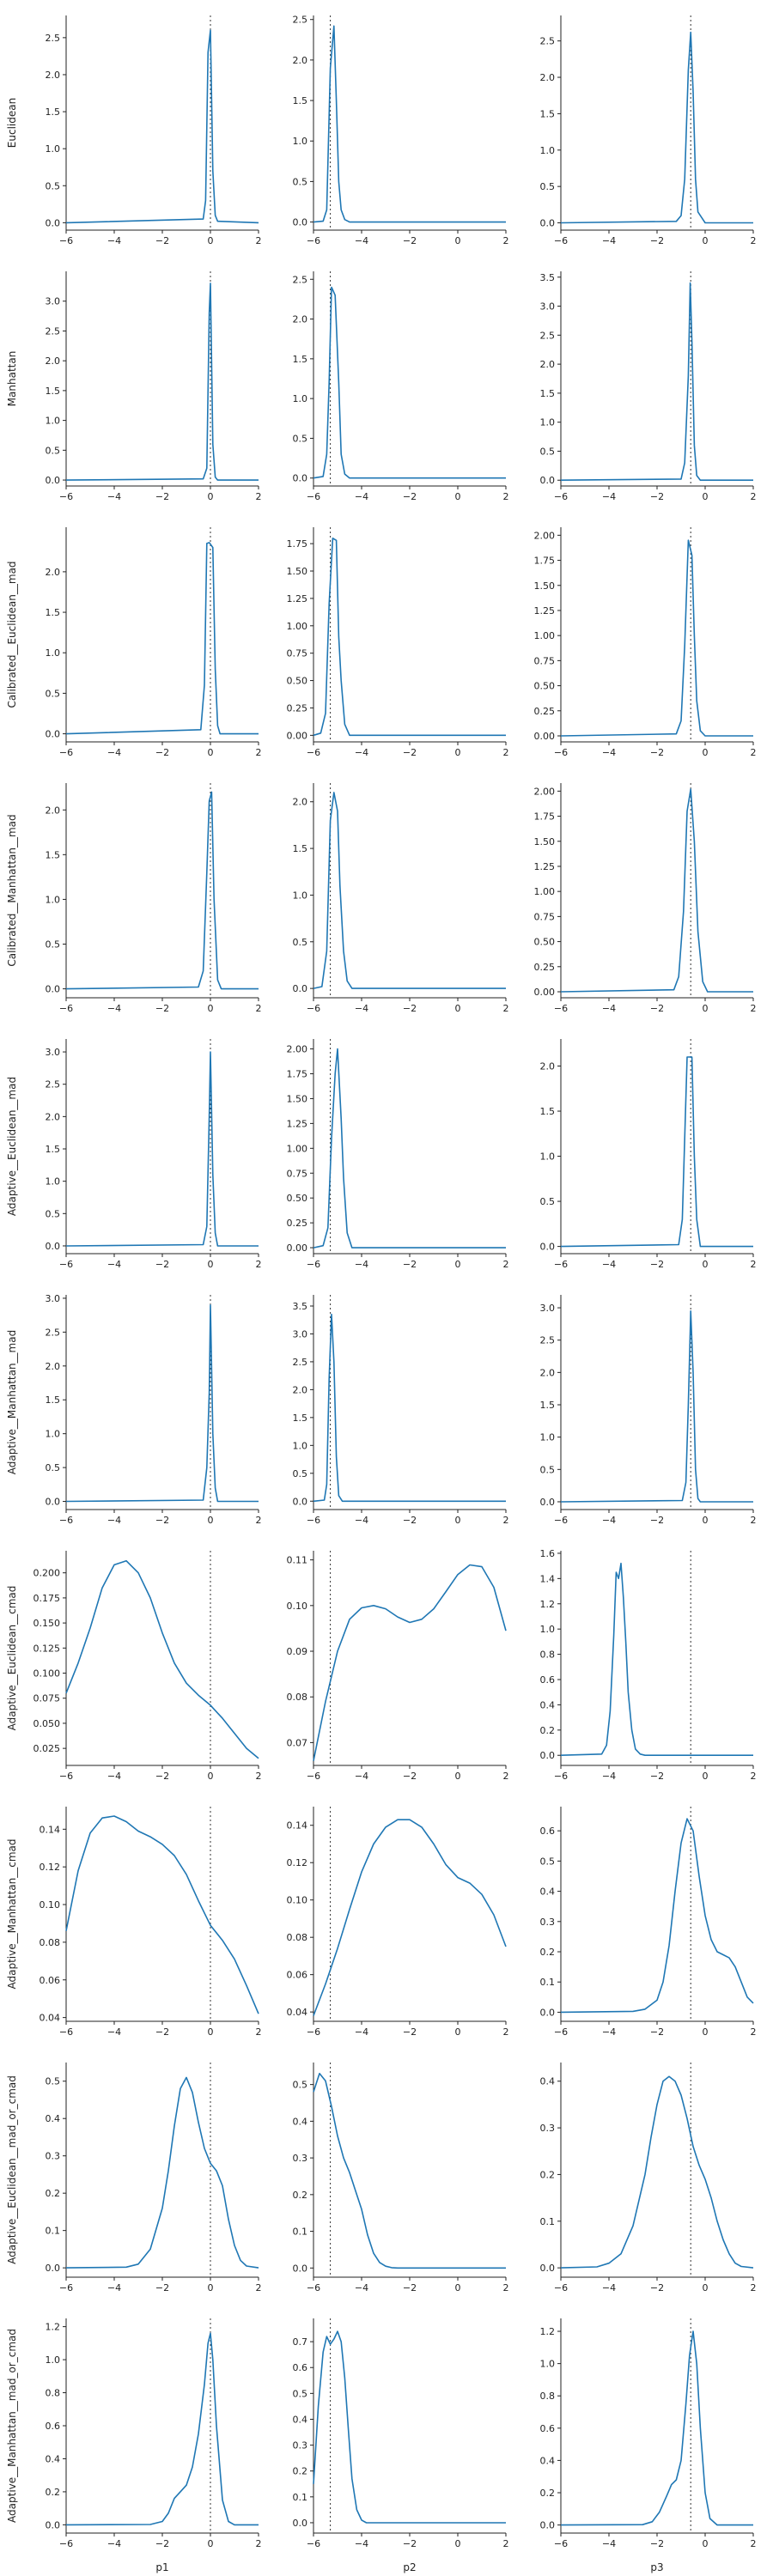 The height and width of the screenshot is (2576, 773). What do you see at coordinates (548, 1067) in the screenshot?
I see `panel-r4-c2-ytick-label: 2.0` at bounding box center [548, 1067].